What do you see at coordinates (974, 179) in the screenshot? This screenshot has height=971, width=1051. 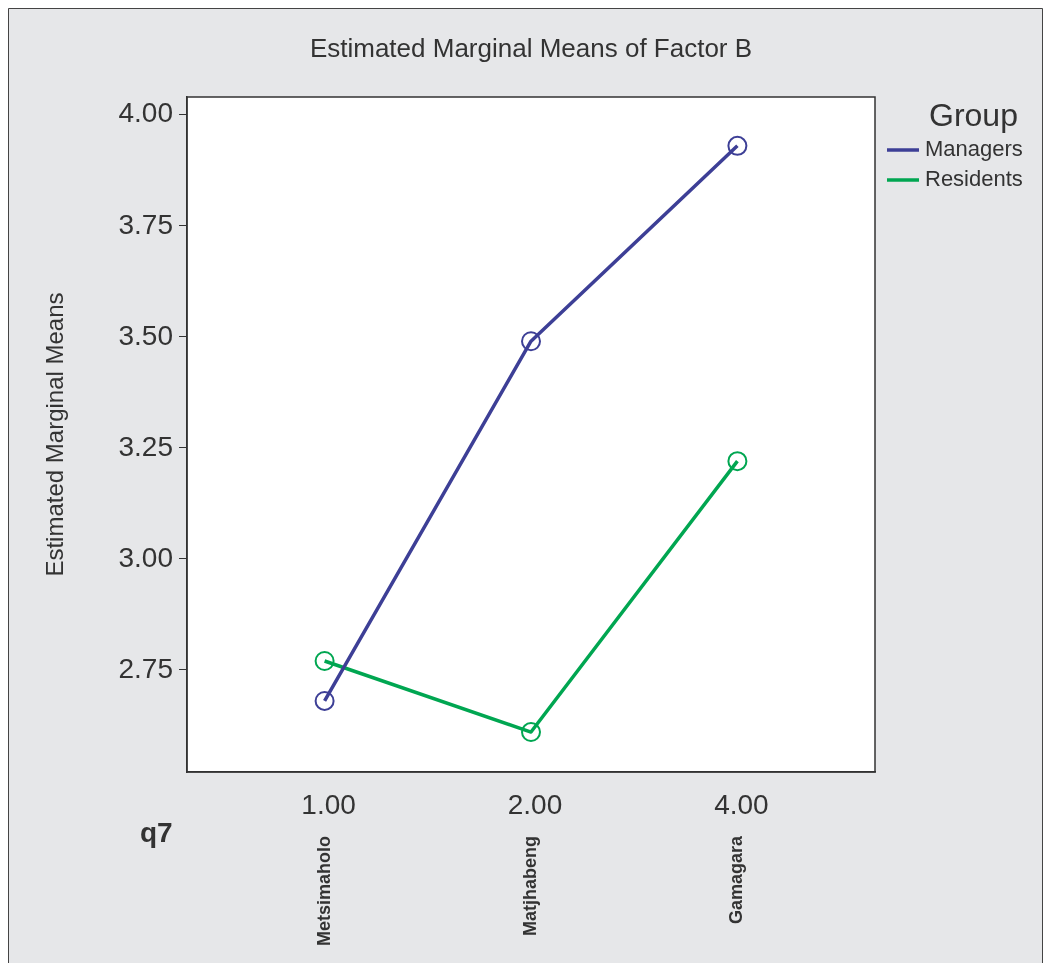 I see `legend-label: Residents` at bounding box center [974, 179].